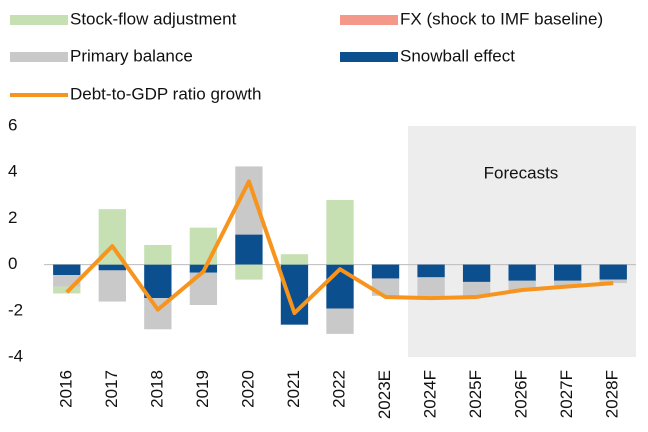  Describe the element at coordinates (293, 389) in the screenshot. I see `x-tick-label: 2021` at that location.